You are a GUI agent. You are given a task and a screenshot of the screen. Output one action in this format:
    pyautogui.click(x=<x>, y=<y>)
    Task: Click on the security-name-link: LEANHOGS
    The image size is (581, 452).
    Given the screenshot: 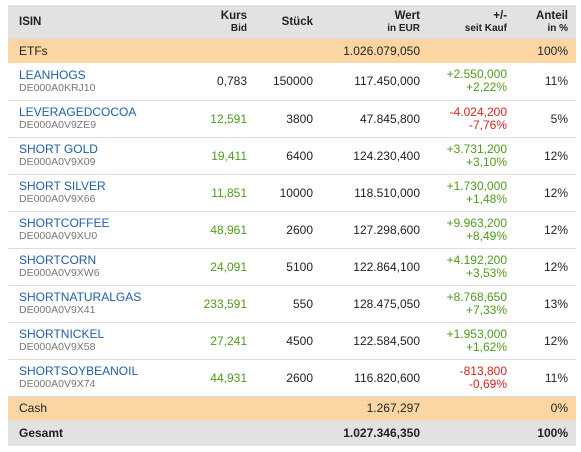 What is the action you would take?
    pyautogui.click(x=52, y=74)
    